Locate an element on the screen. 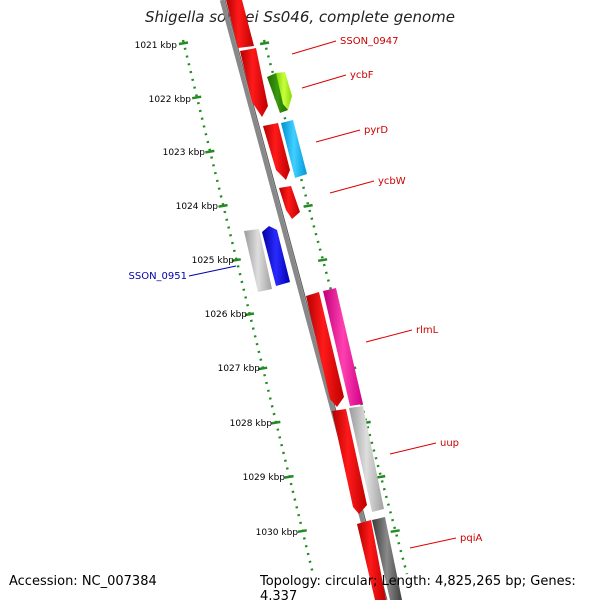  kbp-label: 1029 kbp is located at coordinates (264, 478).